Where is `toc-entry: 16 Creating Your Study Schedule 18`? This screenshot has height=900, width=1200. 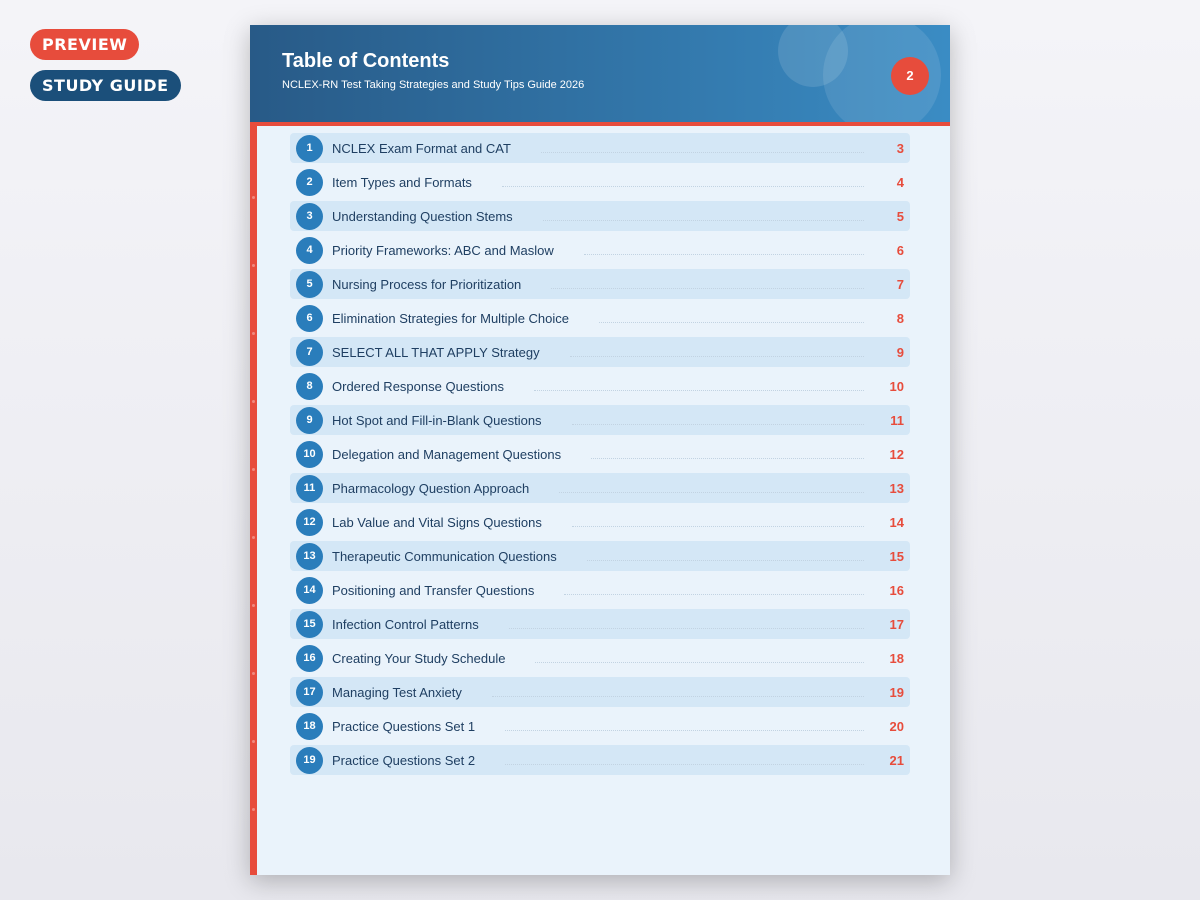 toc-entry: 16 Creating Your Study Schedule 18 is located at coordinates (600, 658).